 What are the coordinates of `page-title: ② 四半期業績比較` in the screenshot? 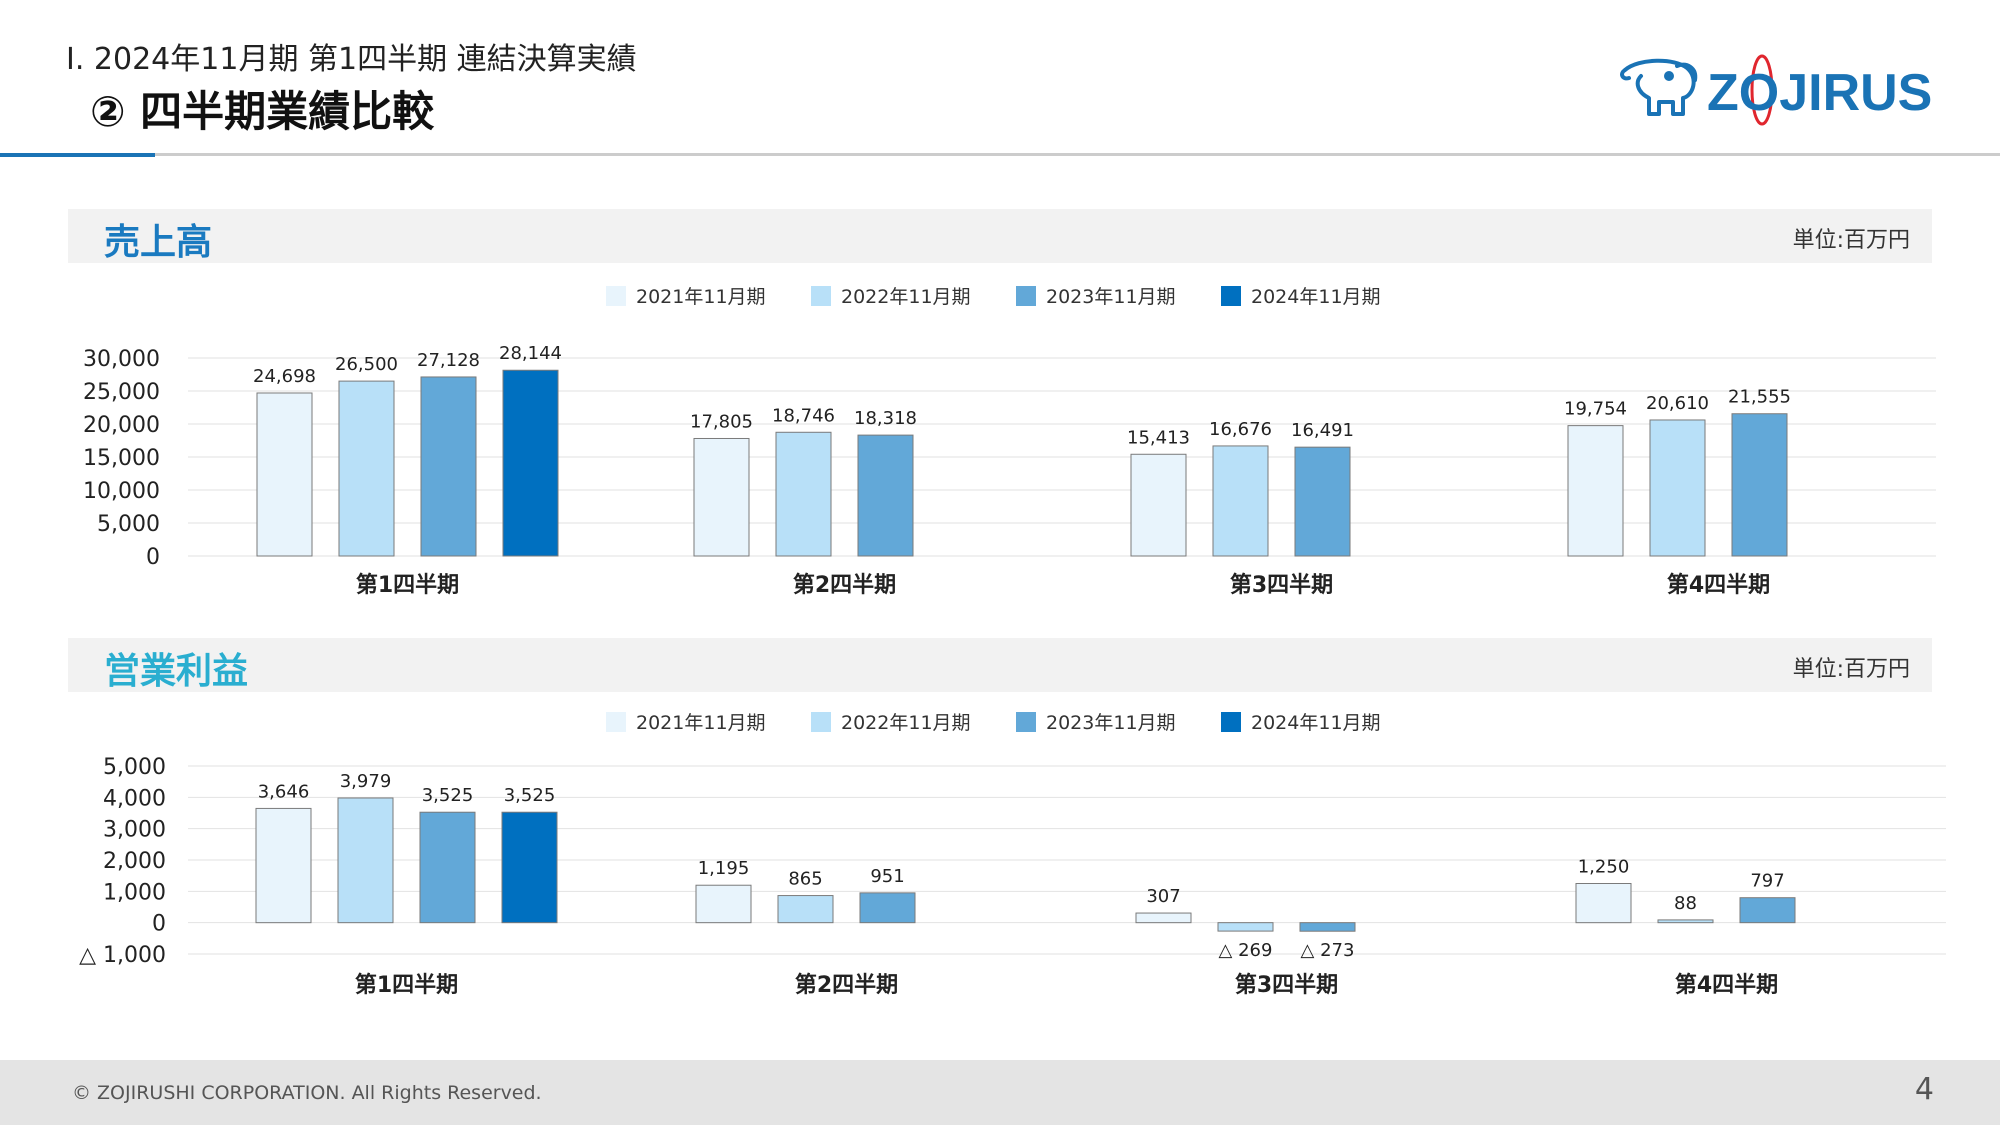 It's located at (262, 111).